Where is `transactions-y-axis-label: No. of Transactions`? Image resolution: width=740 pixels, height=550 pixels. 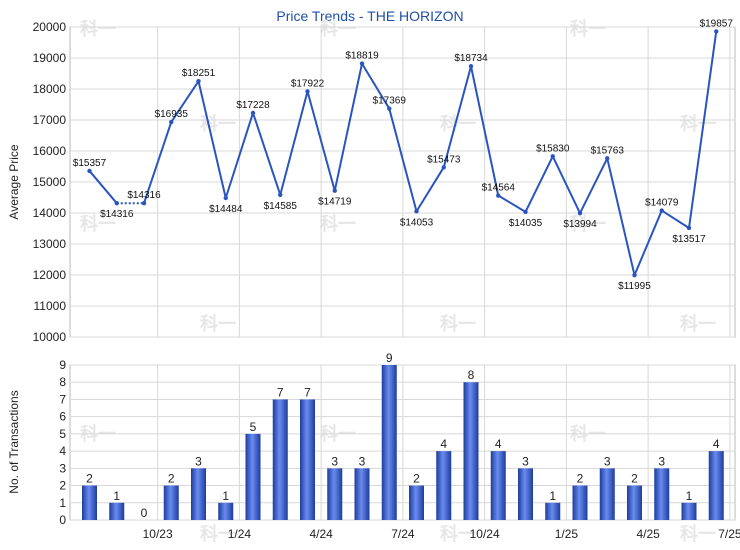
transactions-y-axis-label: No. of Transactions is located at coordinates (14, 441).